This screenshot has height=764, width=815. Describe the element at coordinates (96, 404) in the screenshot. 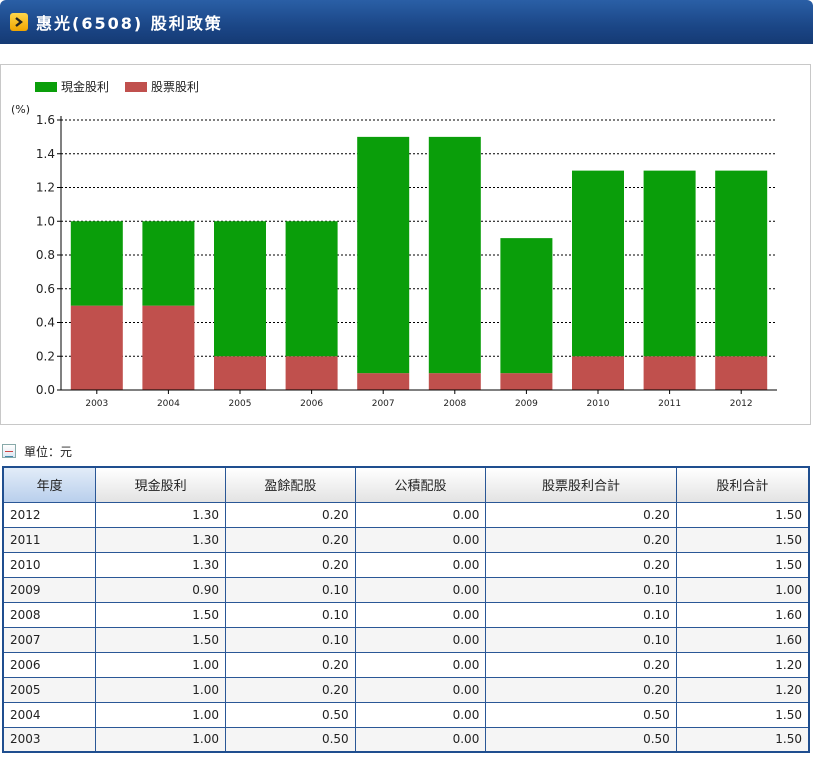

I see `x-tick-label: 2003` at that location.